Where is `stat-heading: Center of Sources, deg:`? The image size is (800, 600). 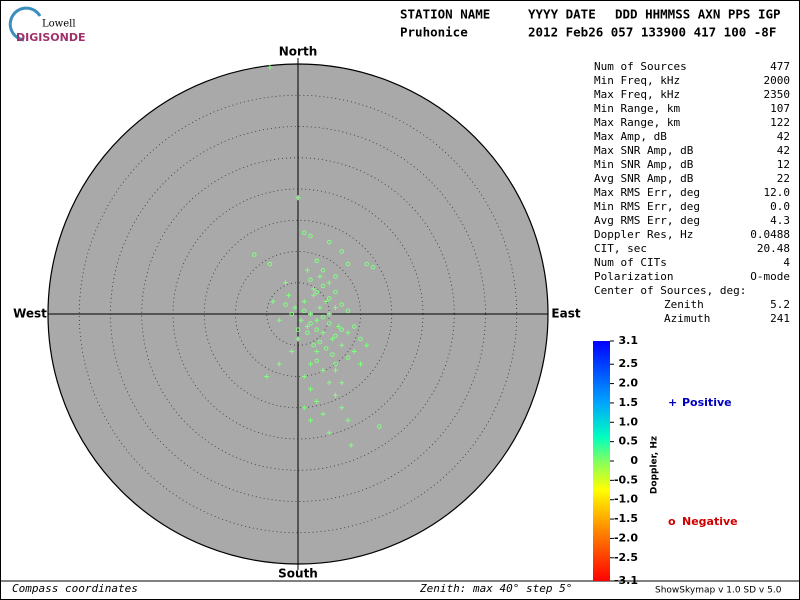 stat-heading: Center of Sources, deg: is located at coordinates (670, 290).